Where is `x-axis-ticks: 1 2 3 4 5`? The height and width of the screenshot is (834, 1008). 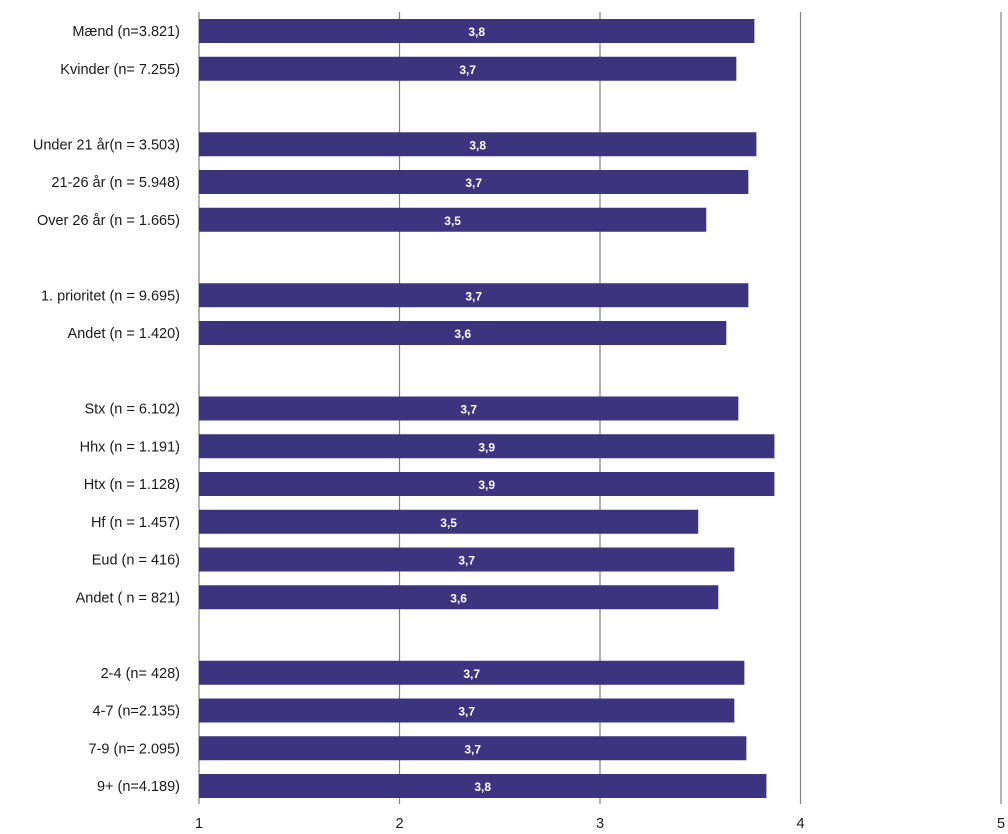
x-axis-ticks: 1 2 3 4 5 is located at coordinates (600, 824).